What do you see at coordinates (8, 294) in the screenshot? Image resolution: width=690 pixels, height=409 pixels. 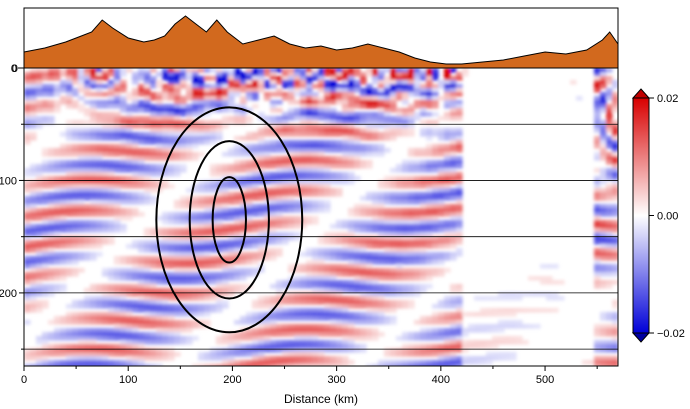 I see `y-tick-label: 200` at bounding box center [8, 294].